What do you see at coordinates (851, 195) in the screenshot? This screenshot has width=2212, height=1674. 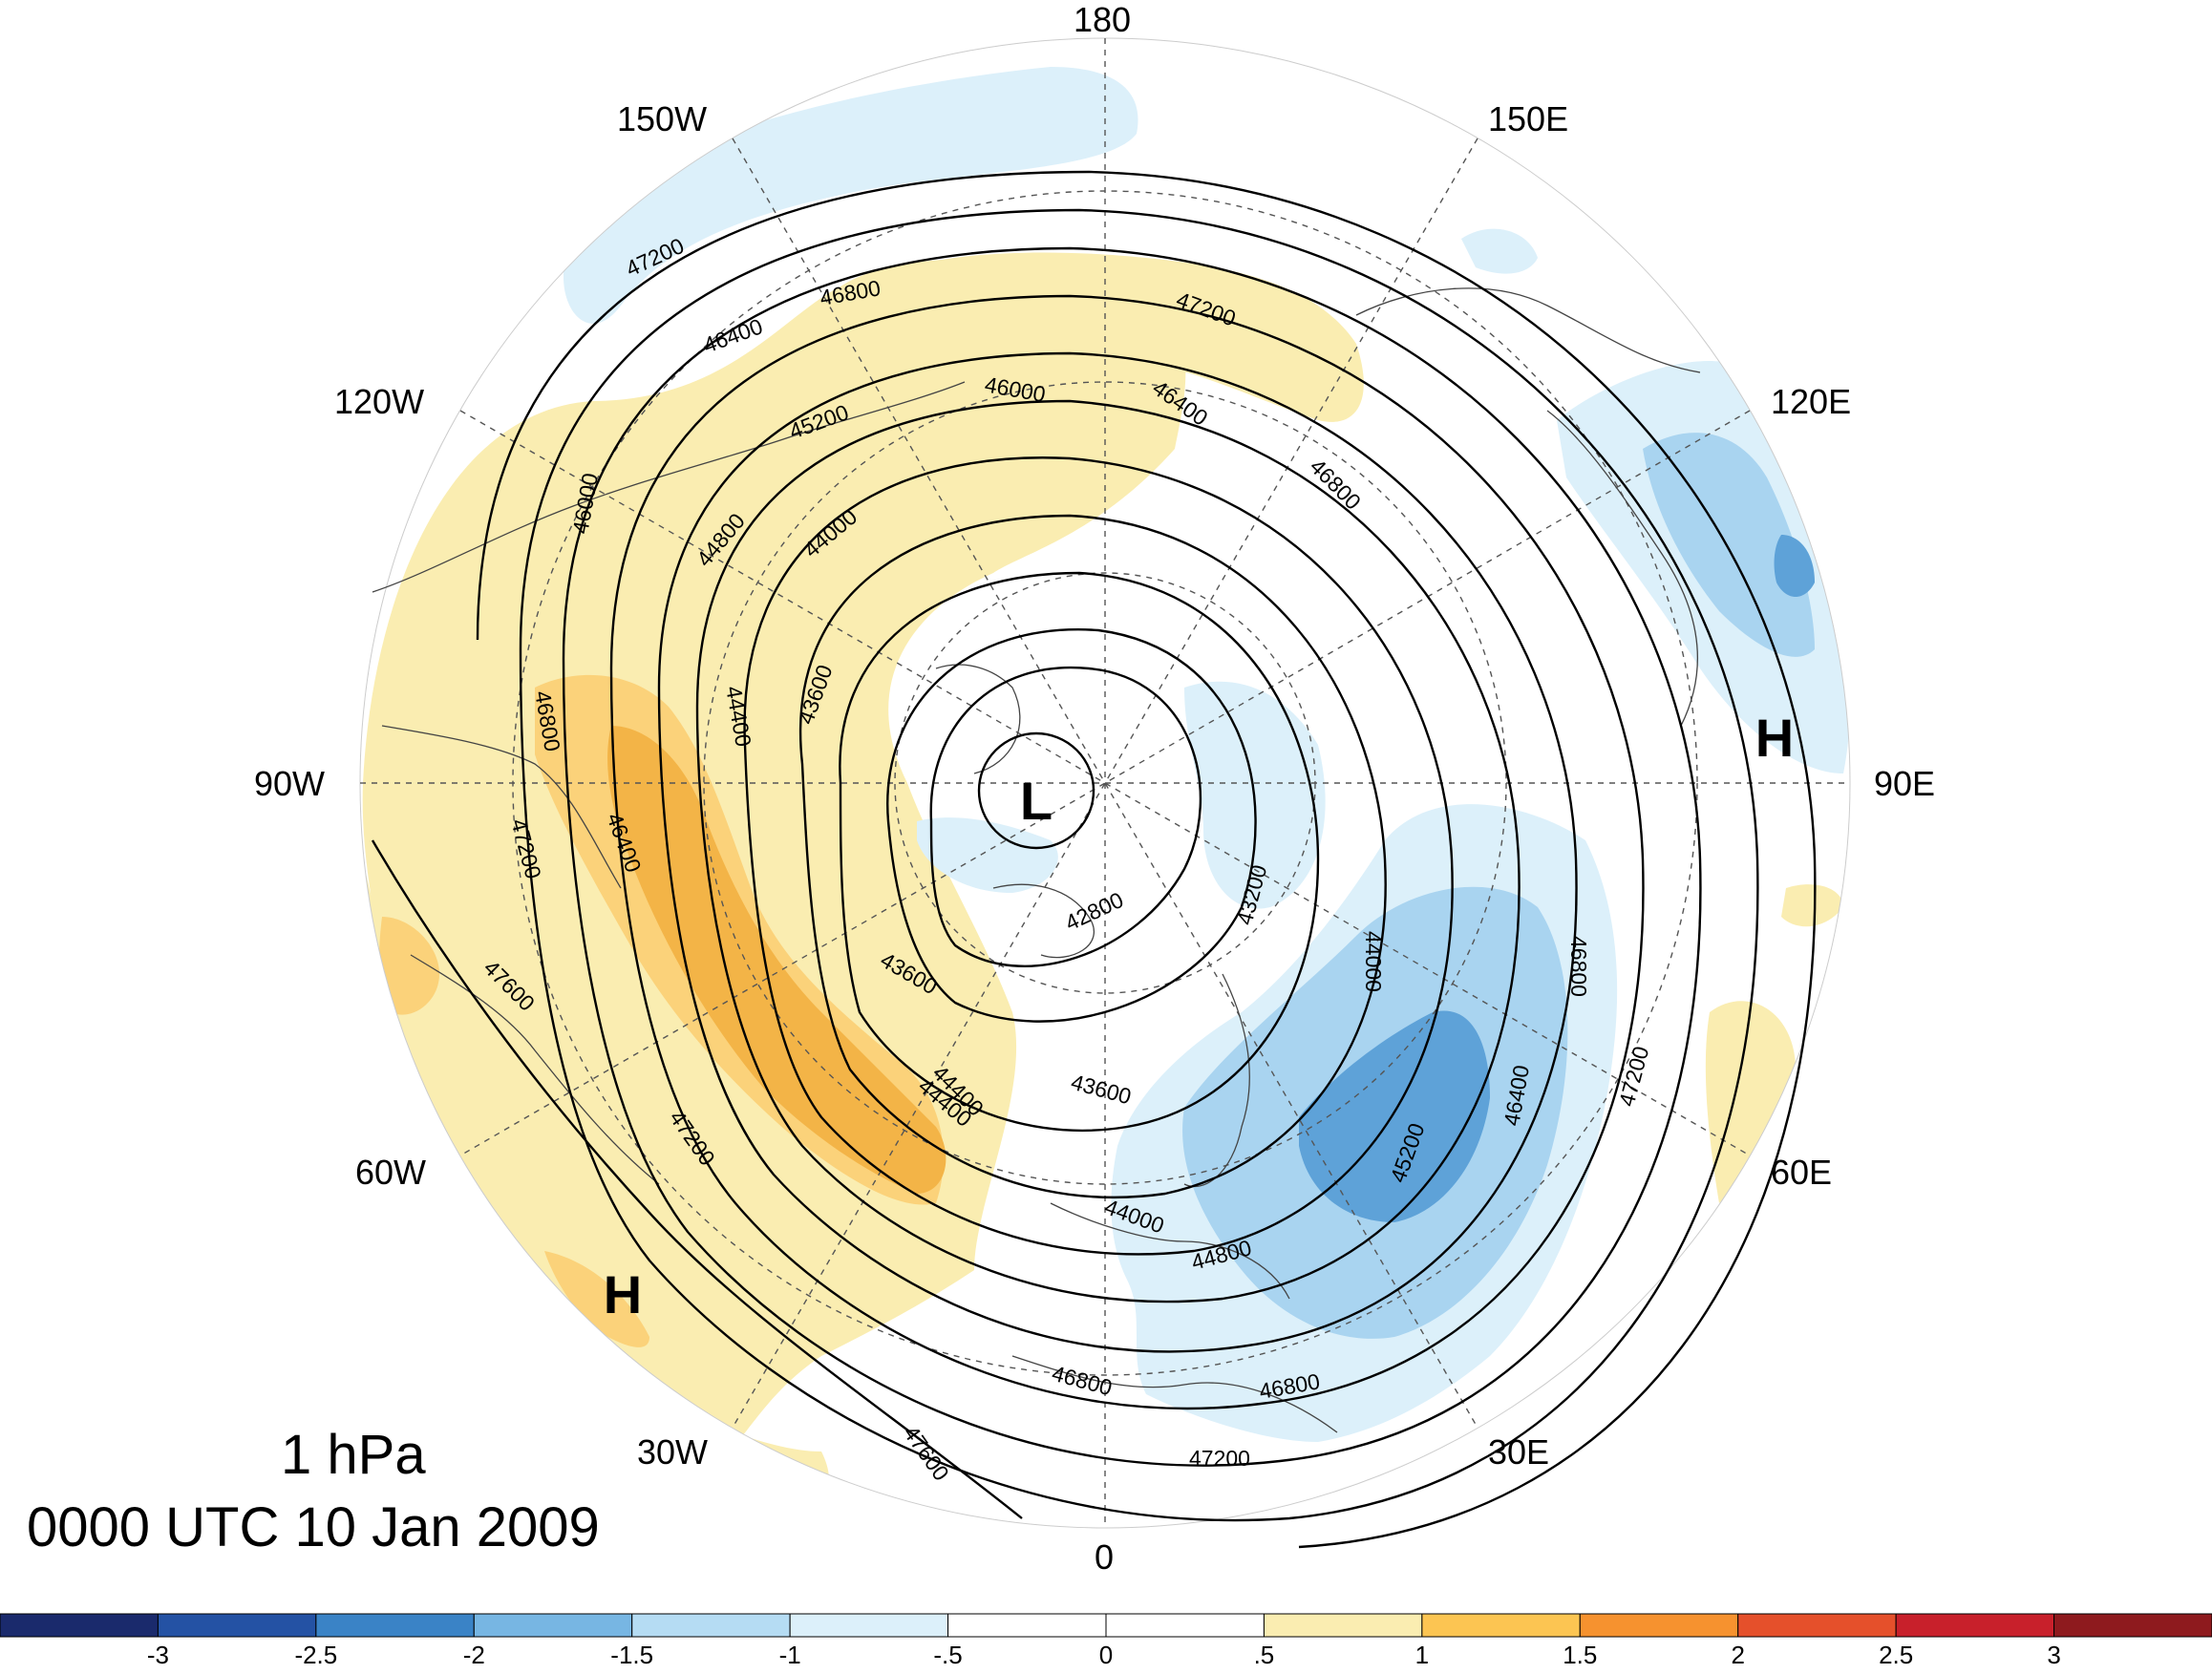 I see `negative-anomaly-top` at bounding box center [851, 195].